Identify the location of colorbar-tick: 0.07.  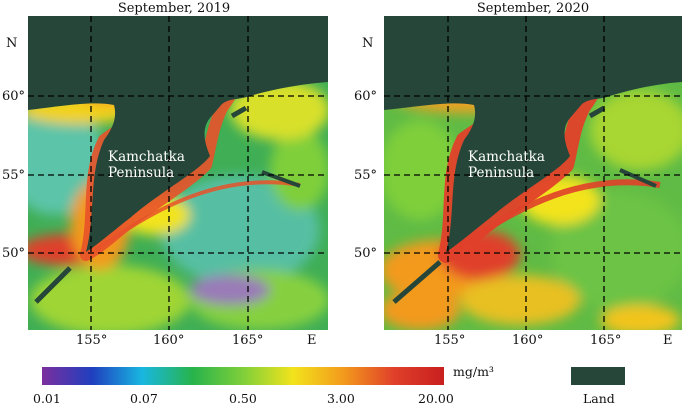
(144, 398).